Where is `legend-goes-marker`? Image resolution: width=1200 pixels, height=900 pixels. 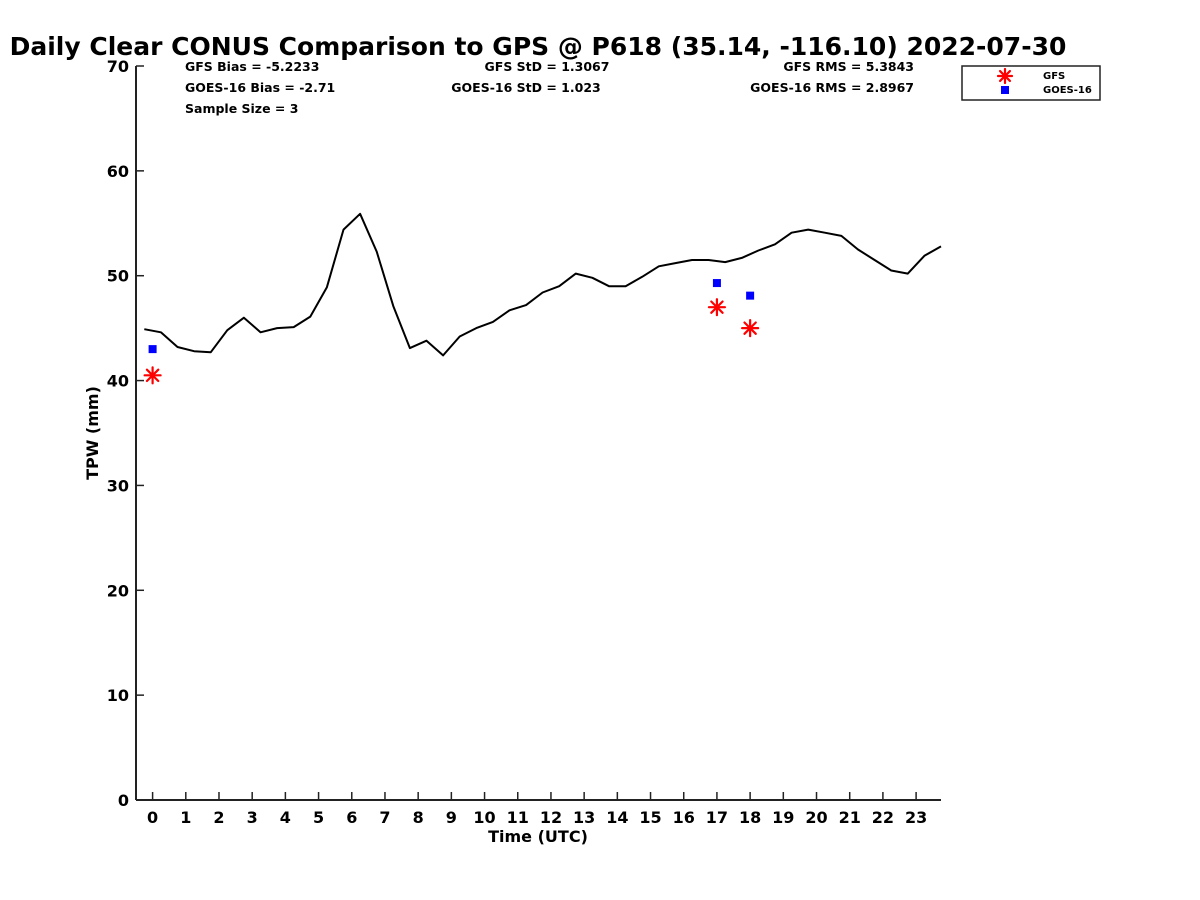
legend-goes-marker is located at coordinates (1005, 90).